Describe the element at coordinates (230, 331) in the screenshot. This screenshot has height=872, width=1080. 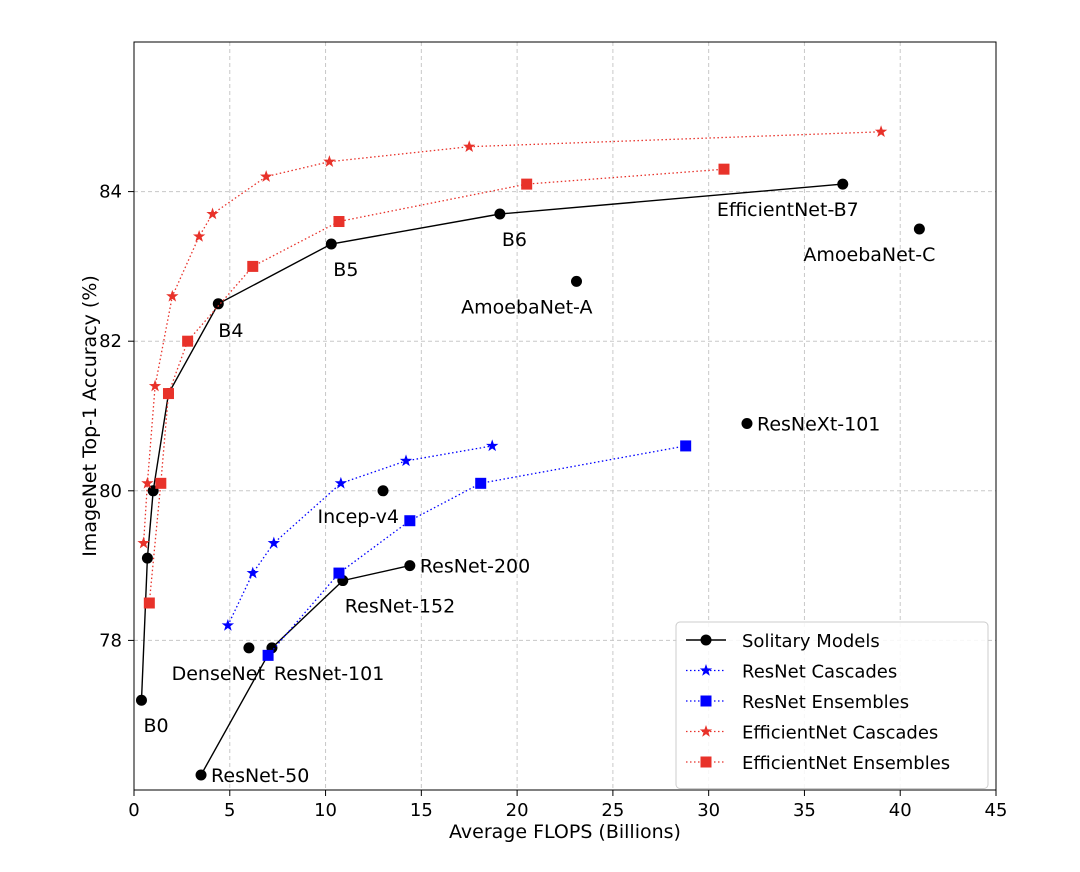
I see `point-label: B4` at that location.